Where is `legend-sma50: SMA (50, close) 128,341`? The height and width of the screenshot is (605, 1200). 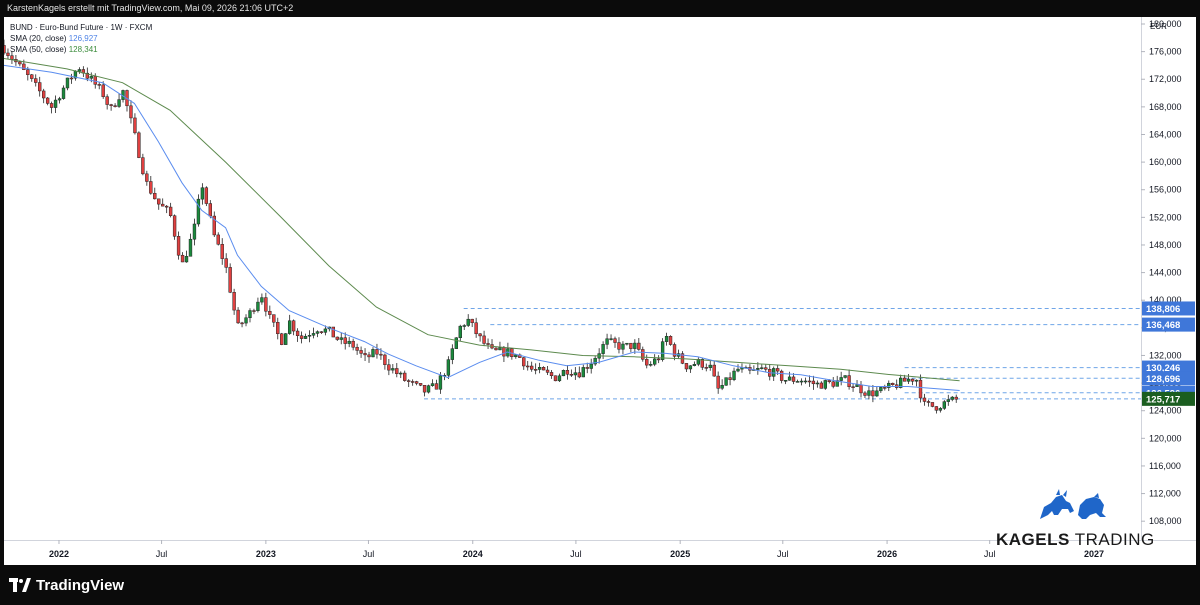 legend-sma50: SMA (50, close) 128,341 is located at coordinates (81, 49).